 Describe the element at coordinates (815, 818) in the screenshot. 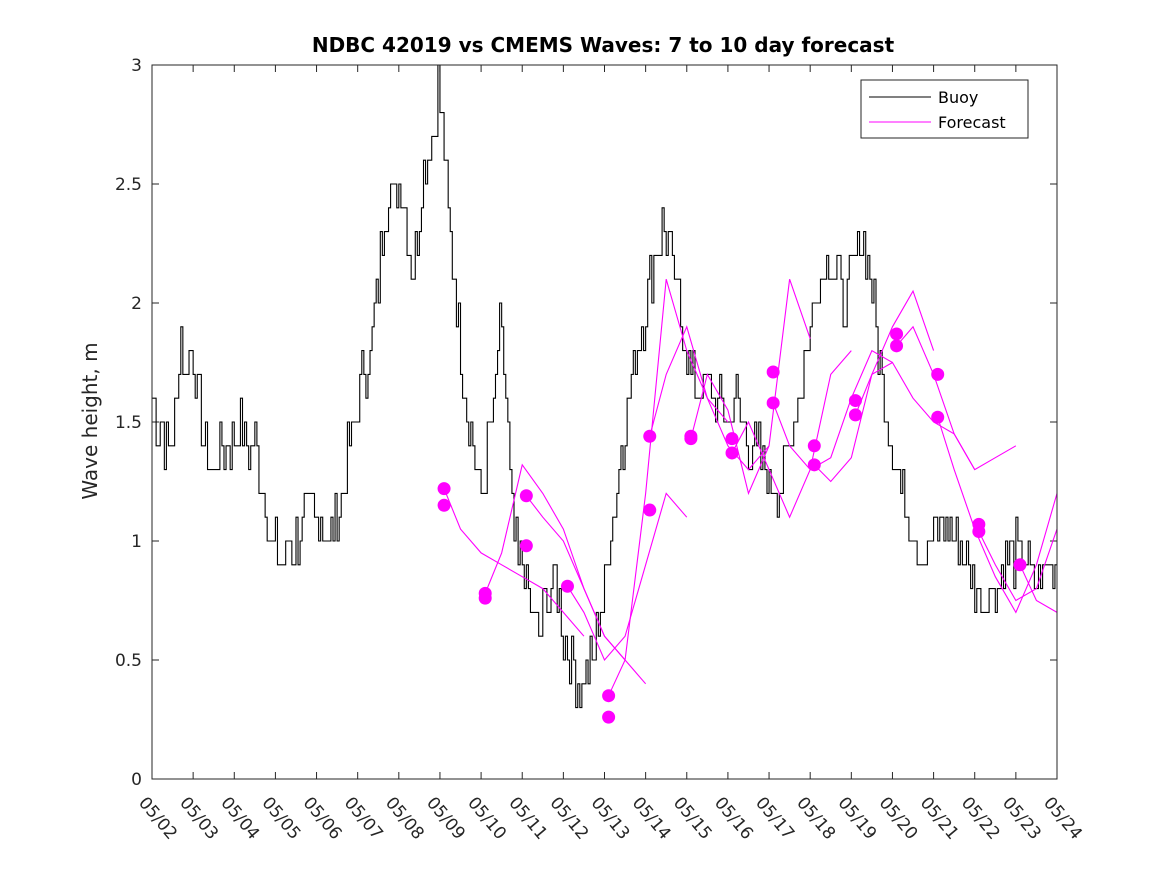

I see `x-tick-label: 05/18` at that location.